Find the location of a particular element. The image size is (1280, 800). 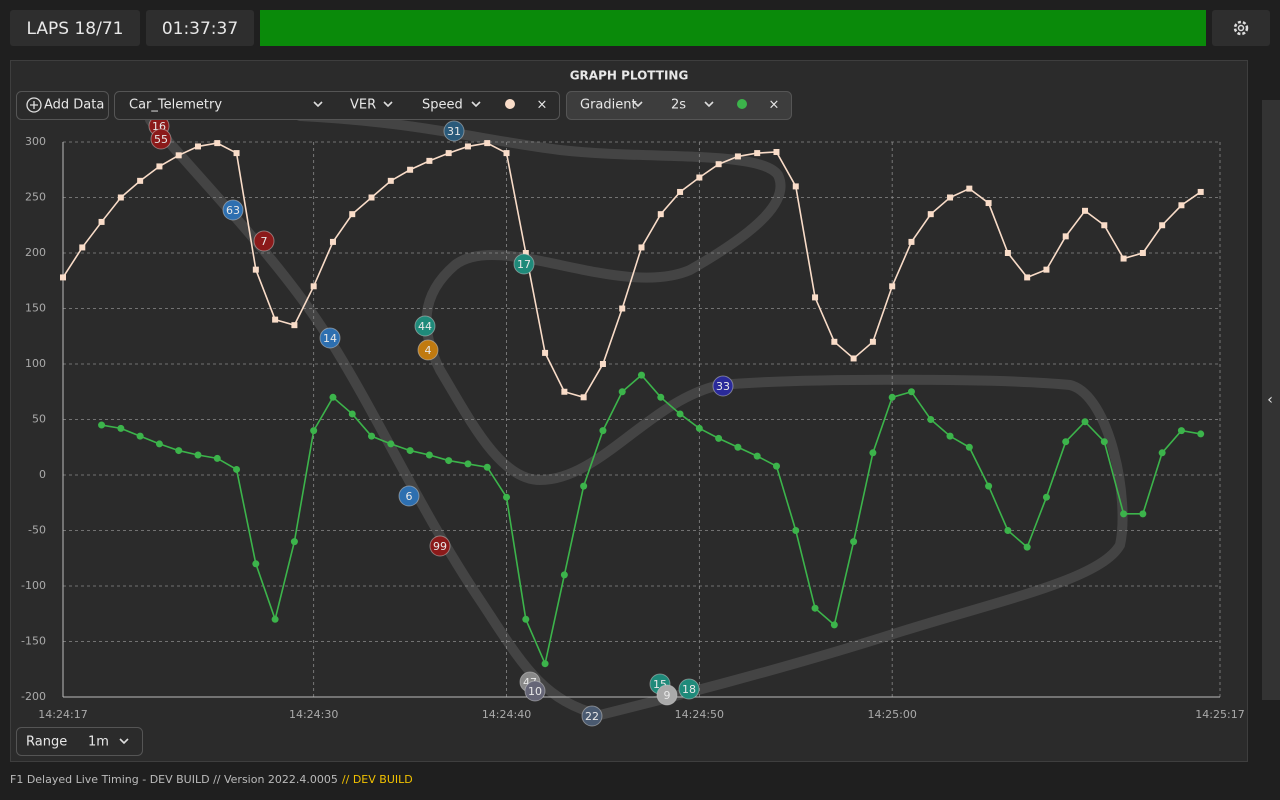

range-value: 1m is located at coordinates (98, 742).